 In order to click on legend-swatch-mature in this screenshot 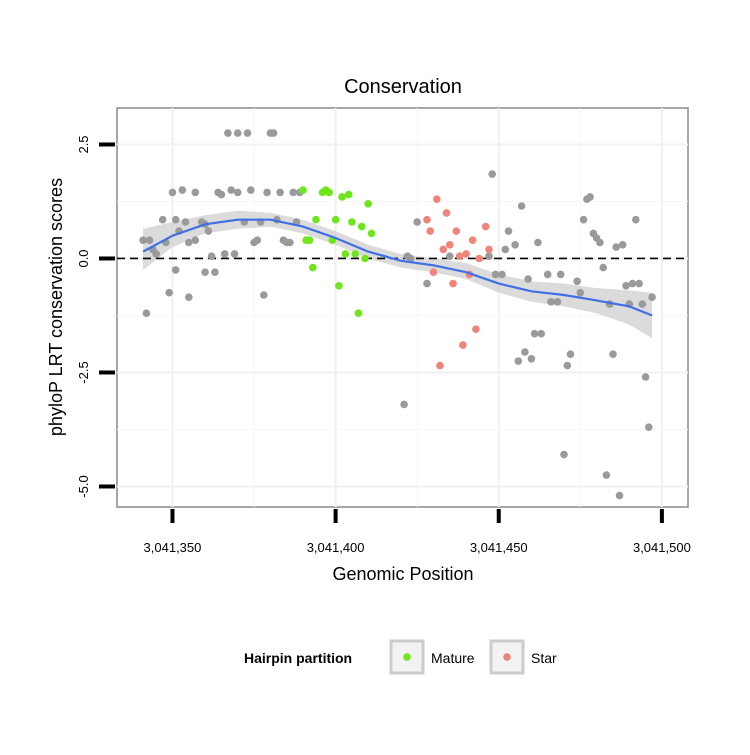, I will do `click(407, 657)`.